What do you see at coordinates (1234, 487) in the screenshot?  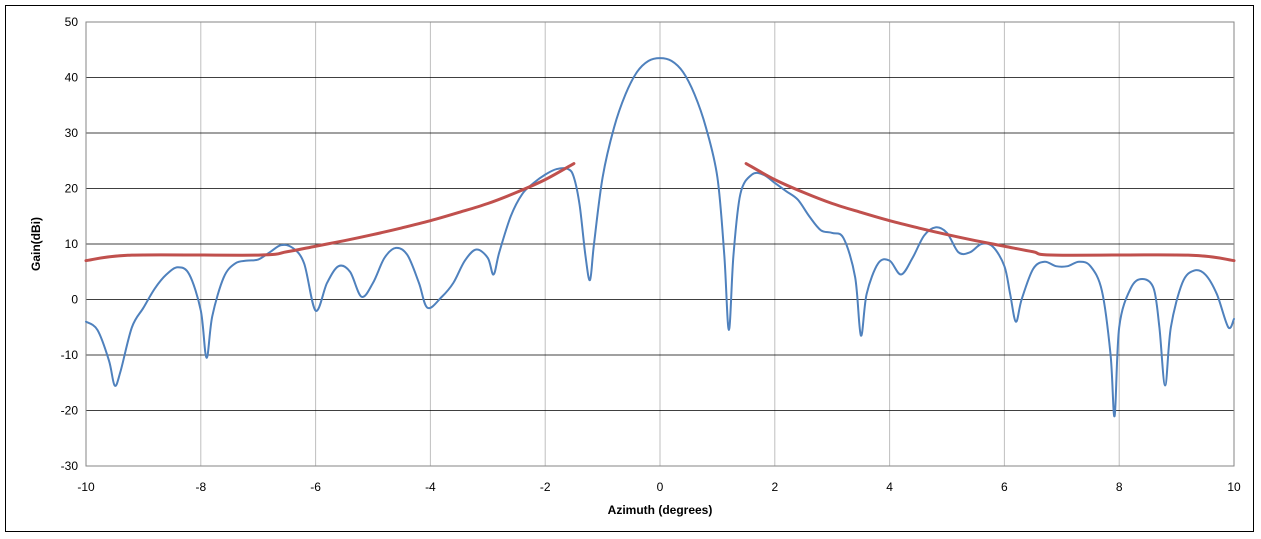 I see `x-tick-label: 10` at bounding box center [1234, 487].